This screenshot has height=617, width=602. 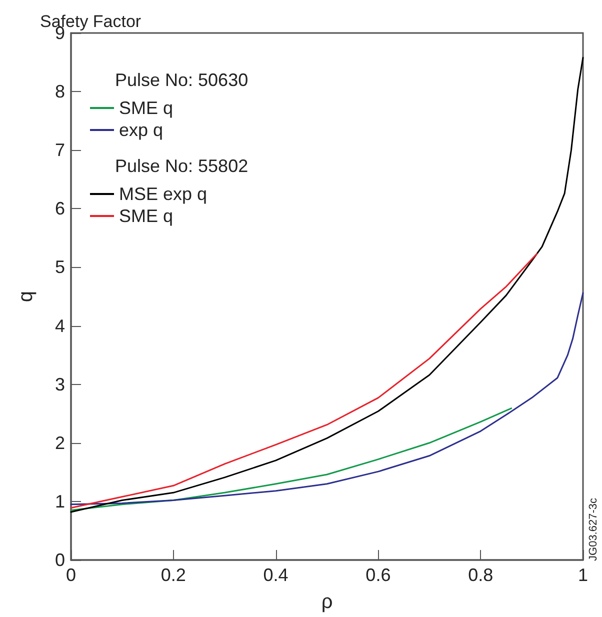 I want to click on y-tick-label: 8, so click(x=59, y=92).